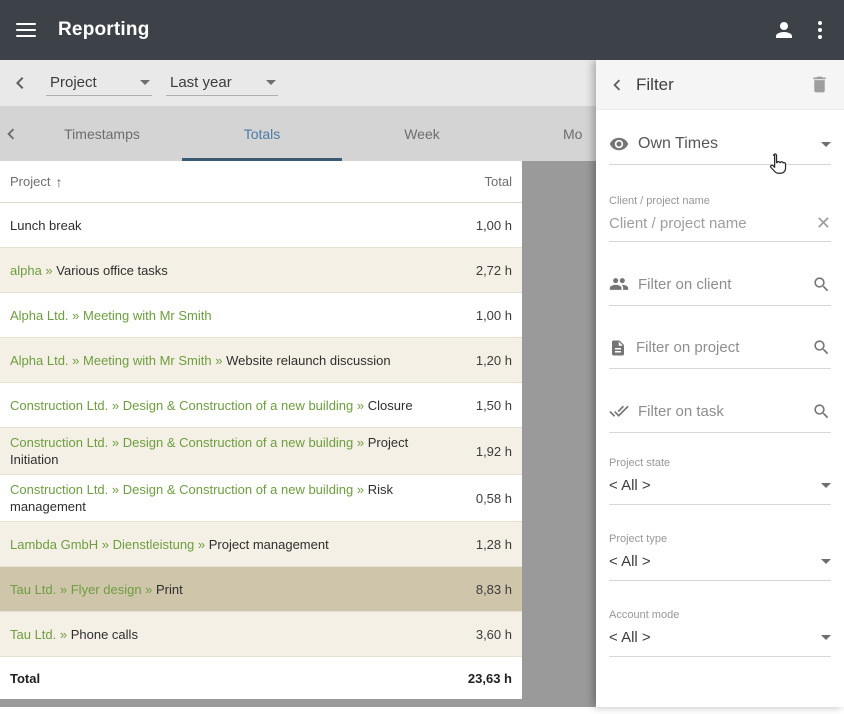 The width and height of the screenshot is (844, 714). What do you see at coordinates (630, 561) in the screenshot?
I see `project-type-value: < All >` at bounding box center [630, 561].